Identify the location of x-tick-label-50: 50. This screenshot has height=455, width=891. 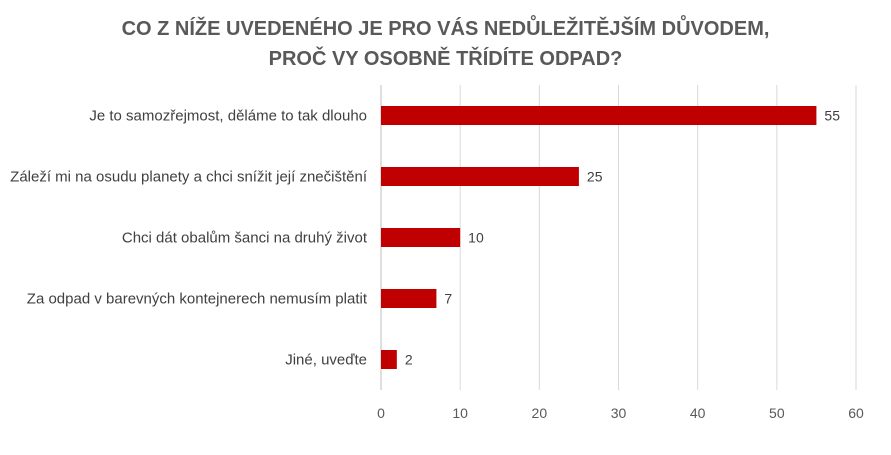
(777, 413).